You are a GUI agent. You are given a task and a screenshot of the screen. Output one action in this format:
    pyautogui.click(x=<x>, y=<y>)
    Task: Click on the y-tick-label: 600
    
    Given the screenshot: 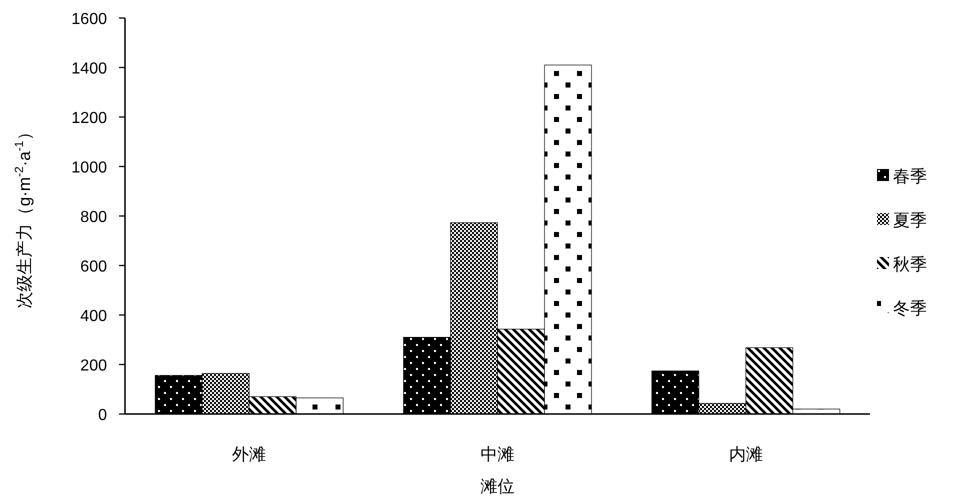 What is the action you would take?
    pyautogui.click(x=94, y=267)
    